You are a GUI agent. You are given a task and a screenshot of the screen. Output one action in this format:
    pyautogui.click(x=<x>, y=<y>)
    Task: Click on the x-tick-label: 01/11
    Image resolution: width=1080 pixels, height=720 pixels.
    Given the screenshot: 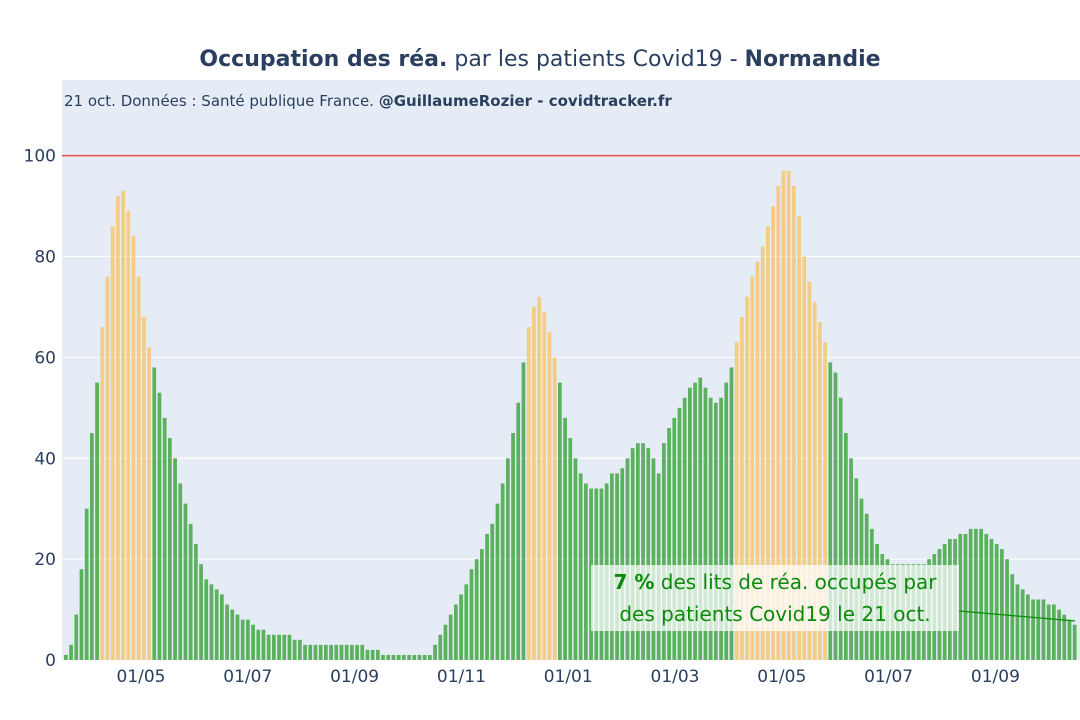 What is the action you would take?
    pyautogui.click(x=461, y=677)
    